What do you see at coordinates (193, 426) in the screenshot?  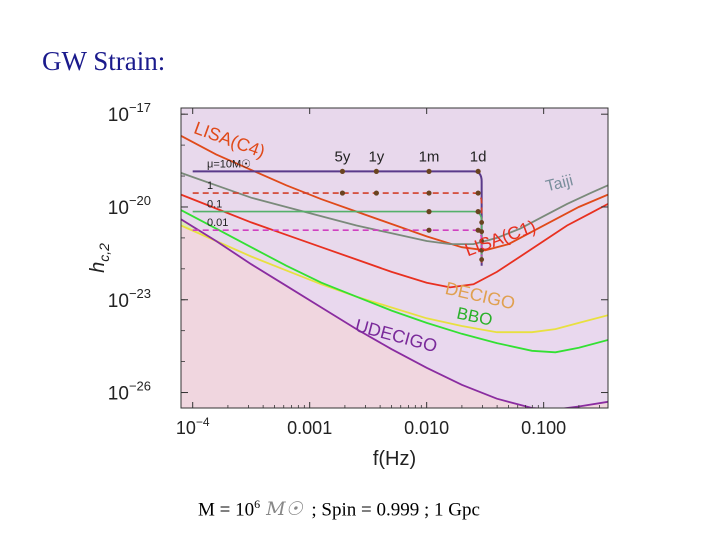 I see `x-tick-label: 10−4` at bounding box center [193, 426].